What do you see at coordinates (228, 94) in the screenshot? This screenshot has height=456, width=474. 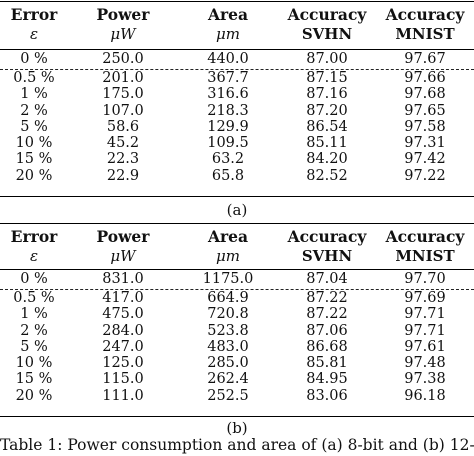 I see `cell-area: 316.6` at bounding box center [228, 94].